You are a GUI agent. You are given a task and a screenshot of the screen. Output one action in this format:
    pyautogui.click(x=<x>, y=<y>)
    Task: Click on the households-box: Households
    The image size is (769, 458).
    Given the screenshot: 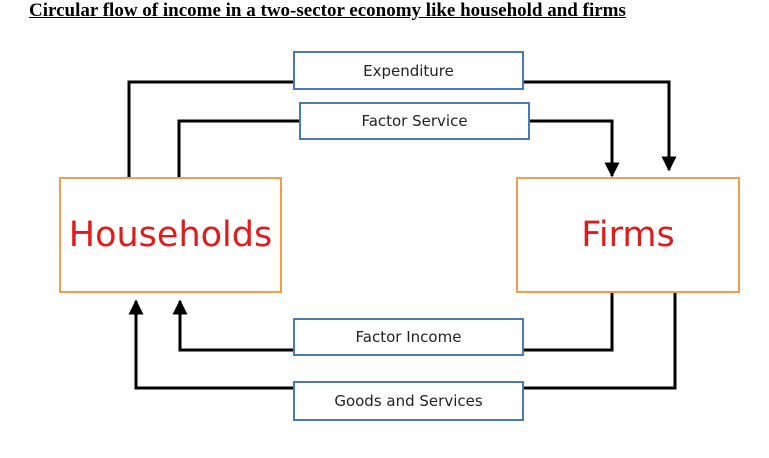 What is the action you would take?
    pyautogui.click(x=170, y=235)
    